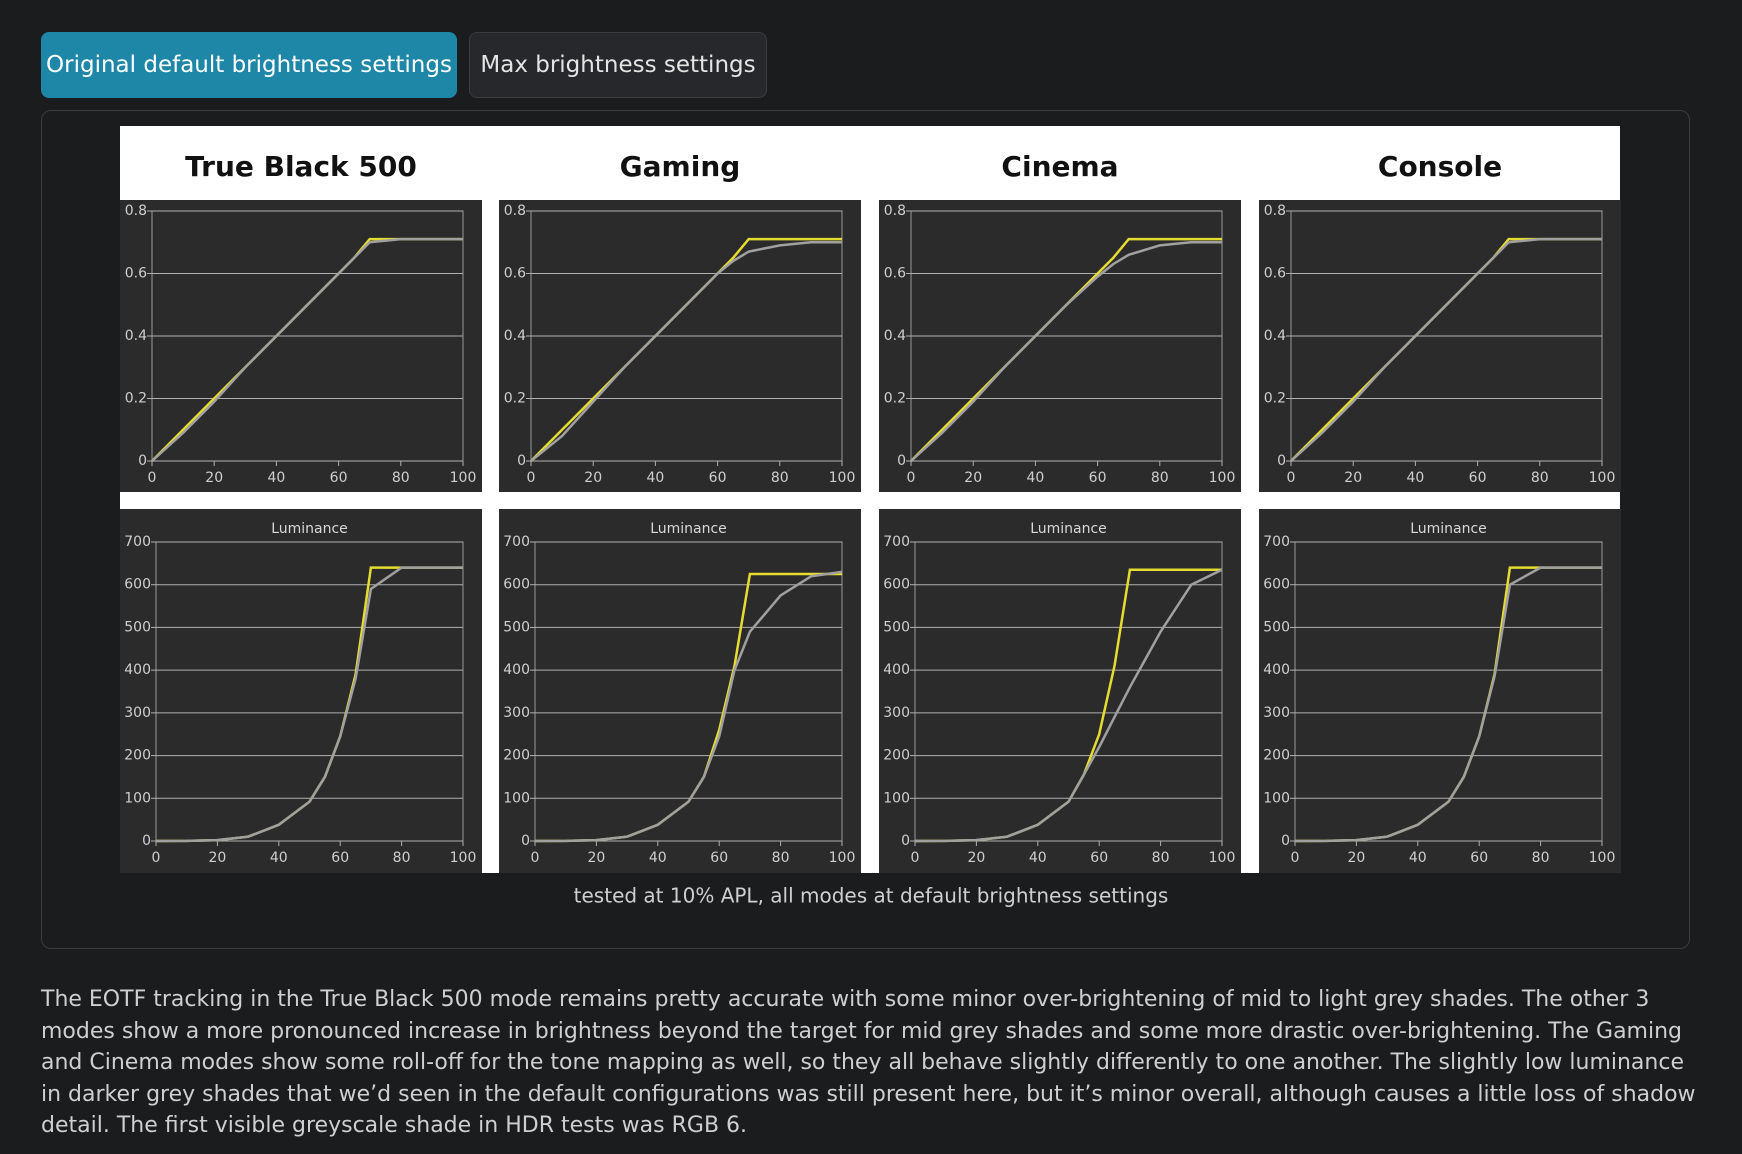 The width and height of the screenshot is (1742, 1154). Describe the element at coordinates (301, 166) in the screenshot. I see `panel-title: True Black 500` at that location.